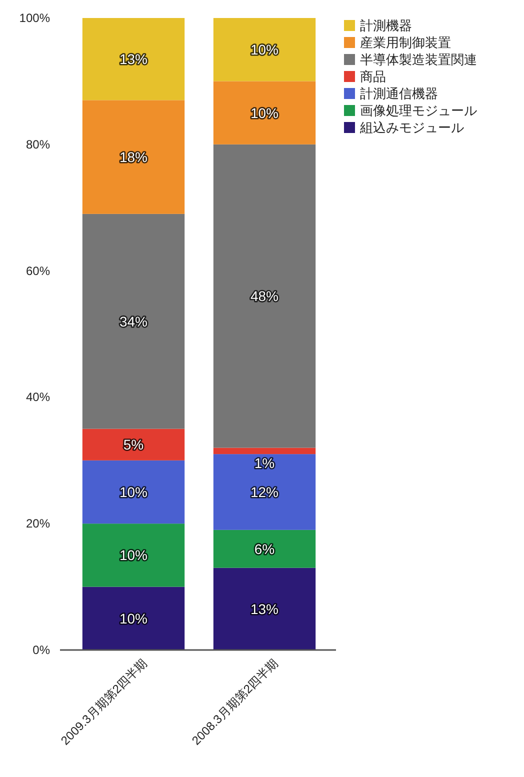 Image resolution: width=524 pixels, height=777 pixels. Describe the element at coordinates (405, 42) in the screenshot. I see `legend-label: 産業用制御装置` at that location.